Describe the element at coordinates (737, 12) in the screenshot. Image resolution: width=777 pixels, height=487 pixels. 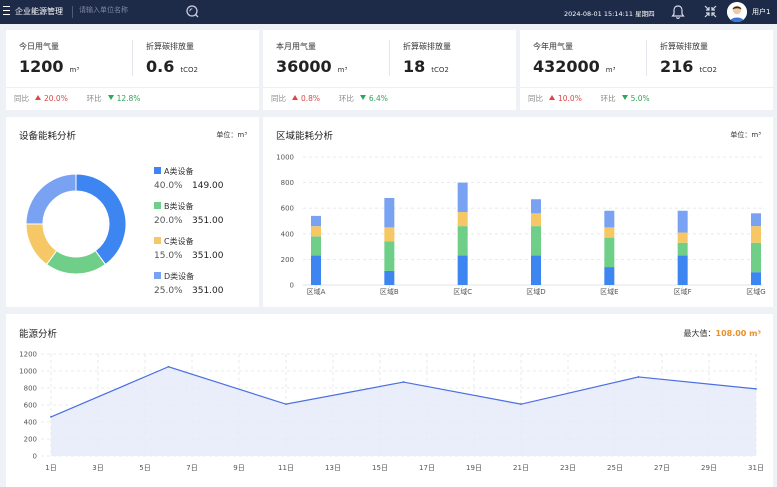
I see `avatar` at that location.